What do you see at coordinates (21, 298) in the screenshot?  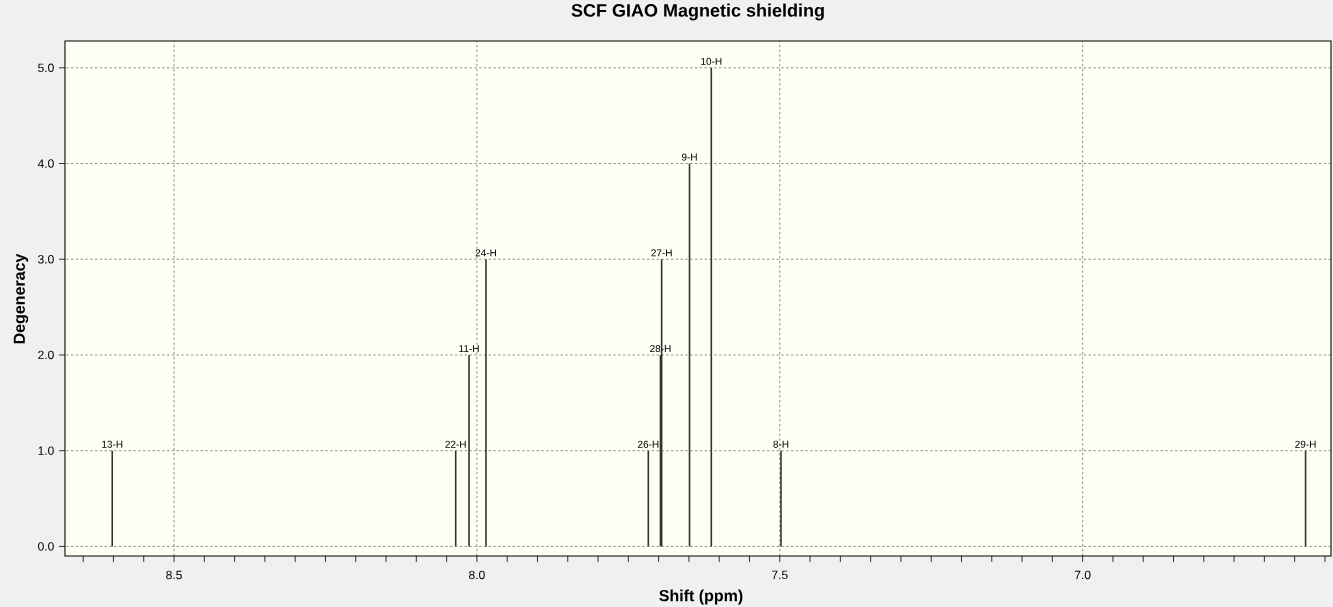 I see `y-axis-title: Degeneracy` at bounding box center [21, 298].